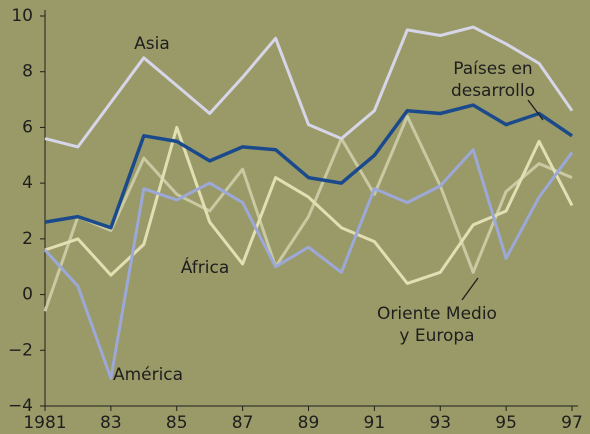 The height and width of the screenshot is (434, 590). I want to click on series-label: Países en desarrollo, so click(493, 80).